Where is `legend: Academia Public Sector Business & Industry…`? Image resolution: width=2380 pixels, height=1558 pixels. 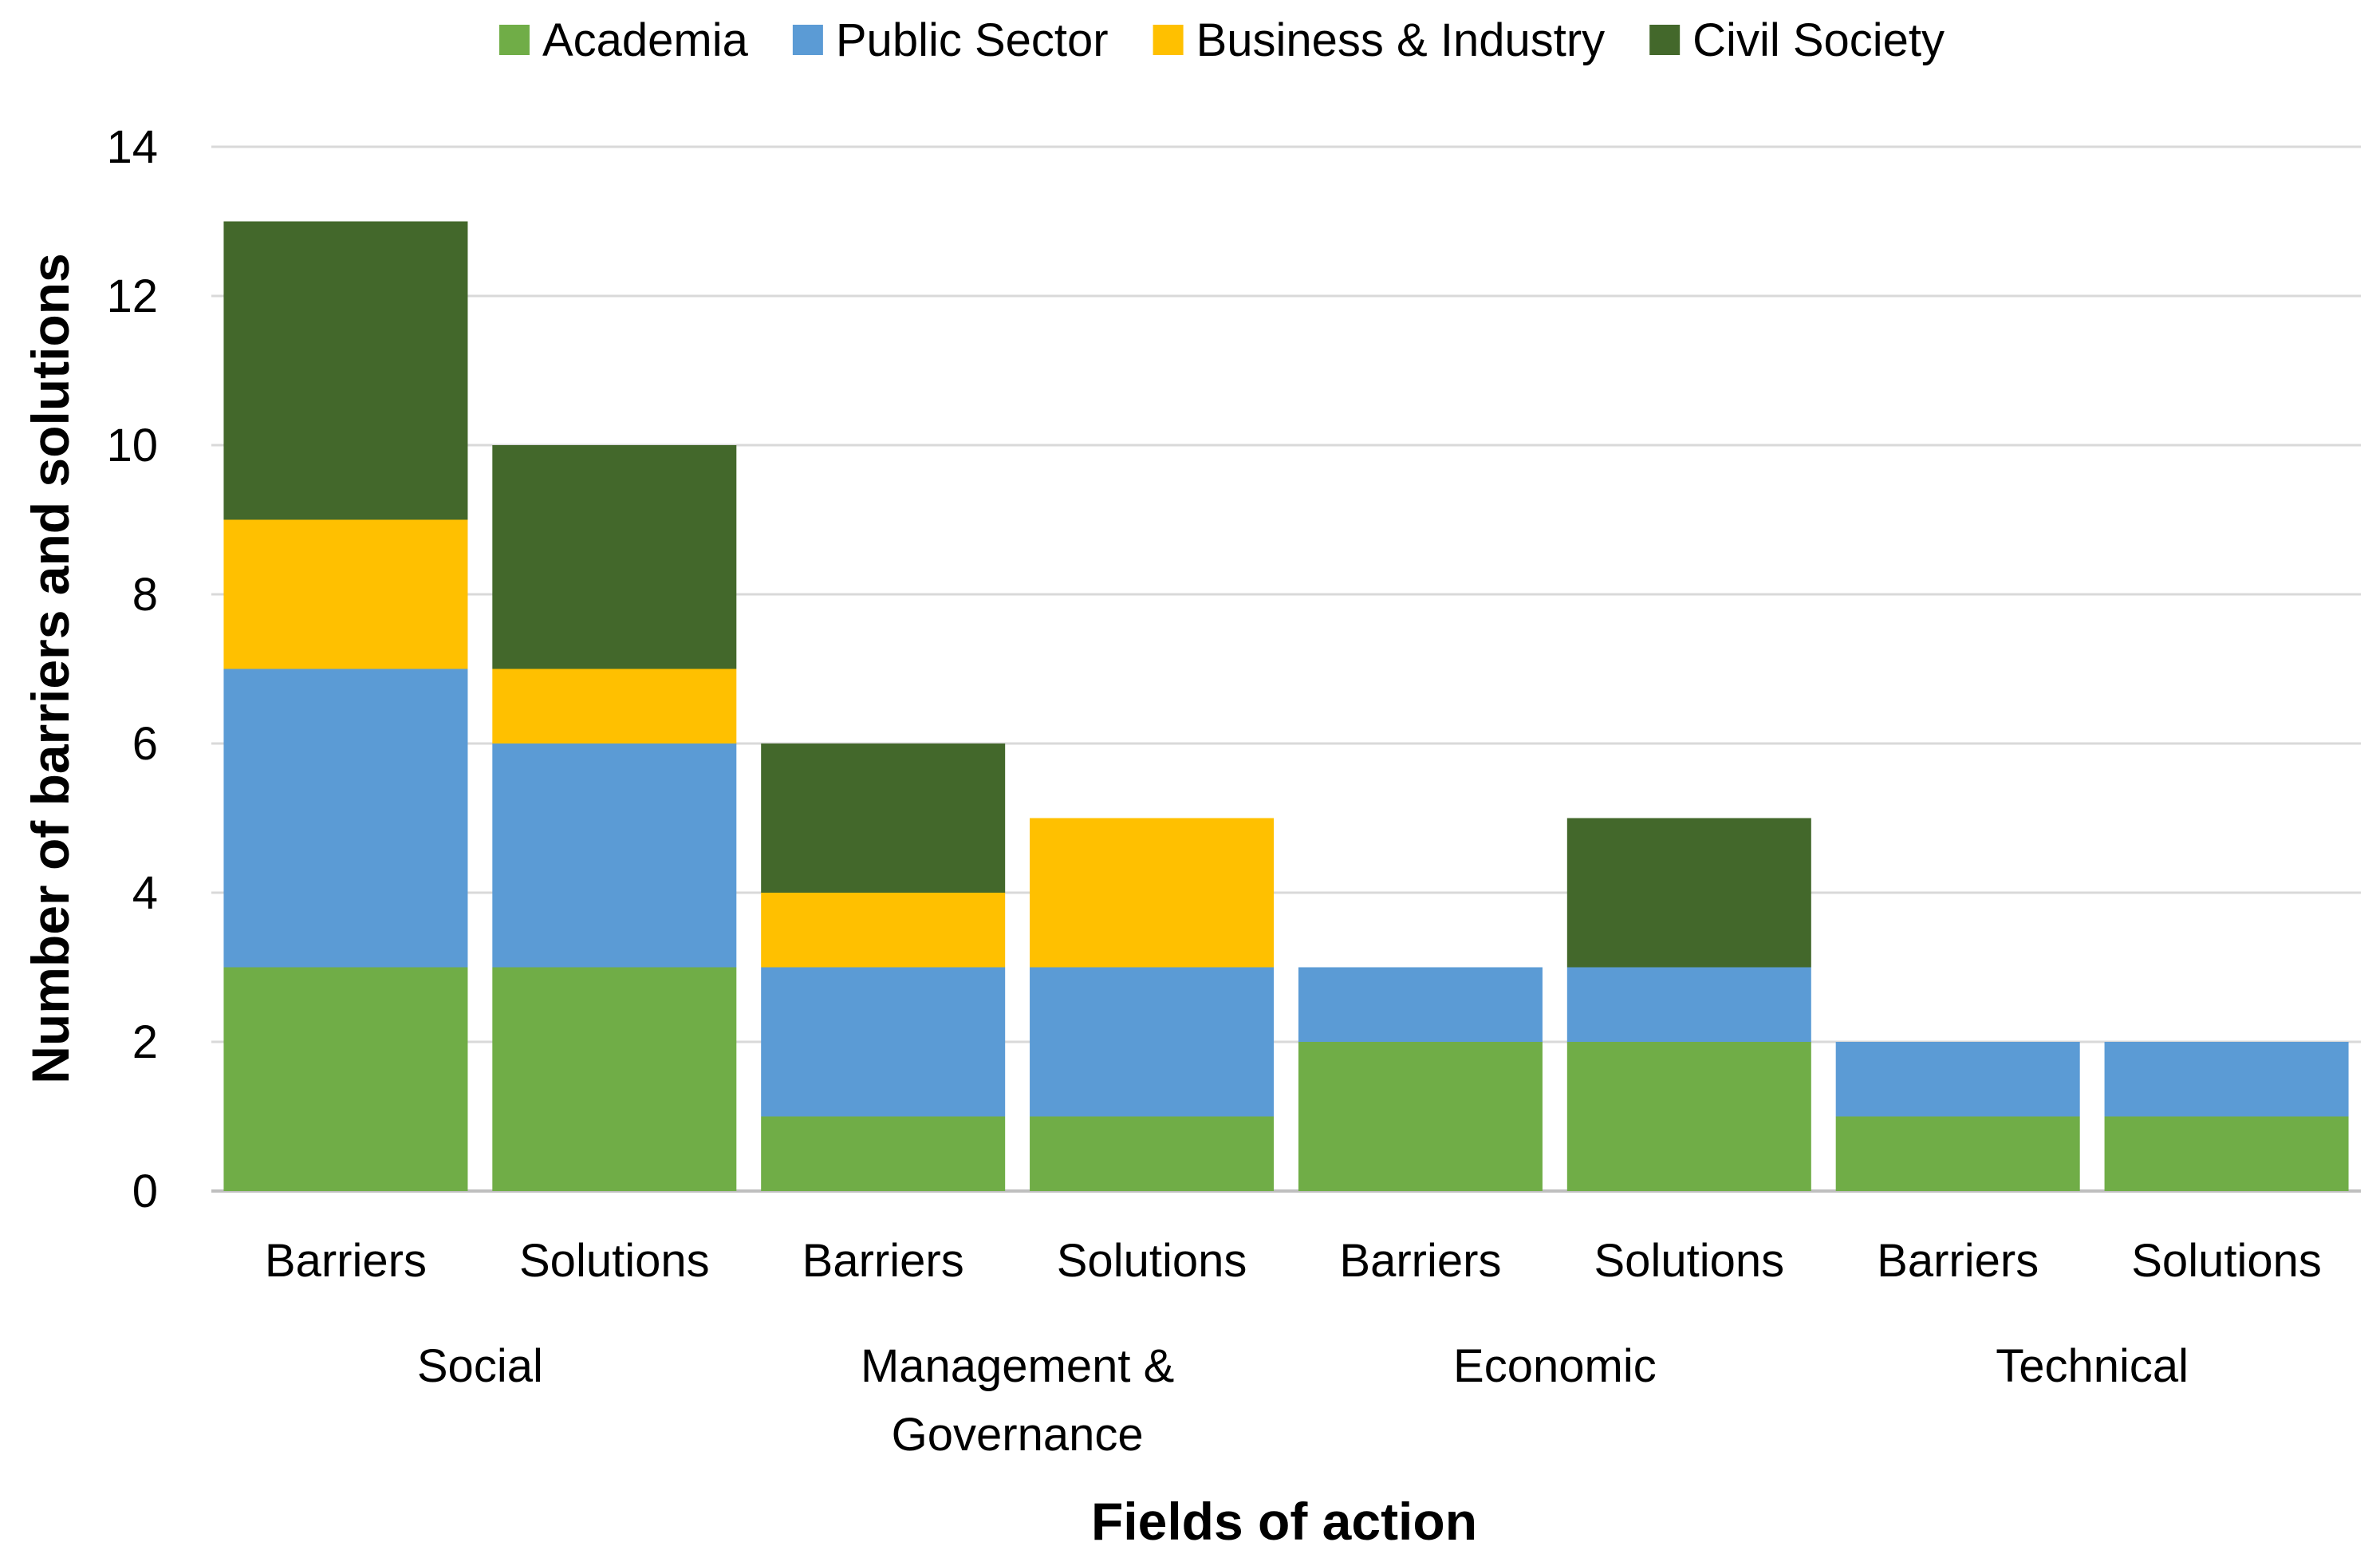 legend: Academia Public Sector Business & Industry… is located at coordinates (1221, 40).